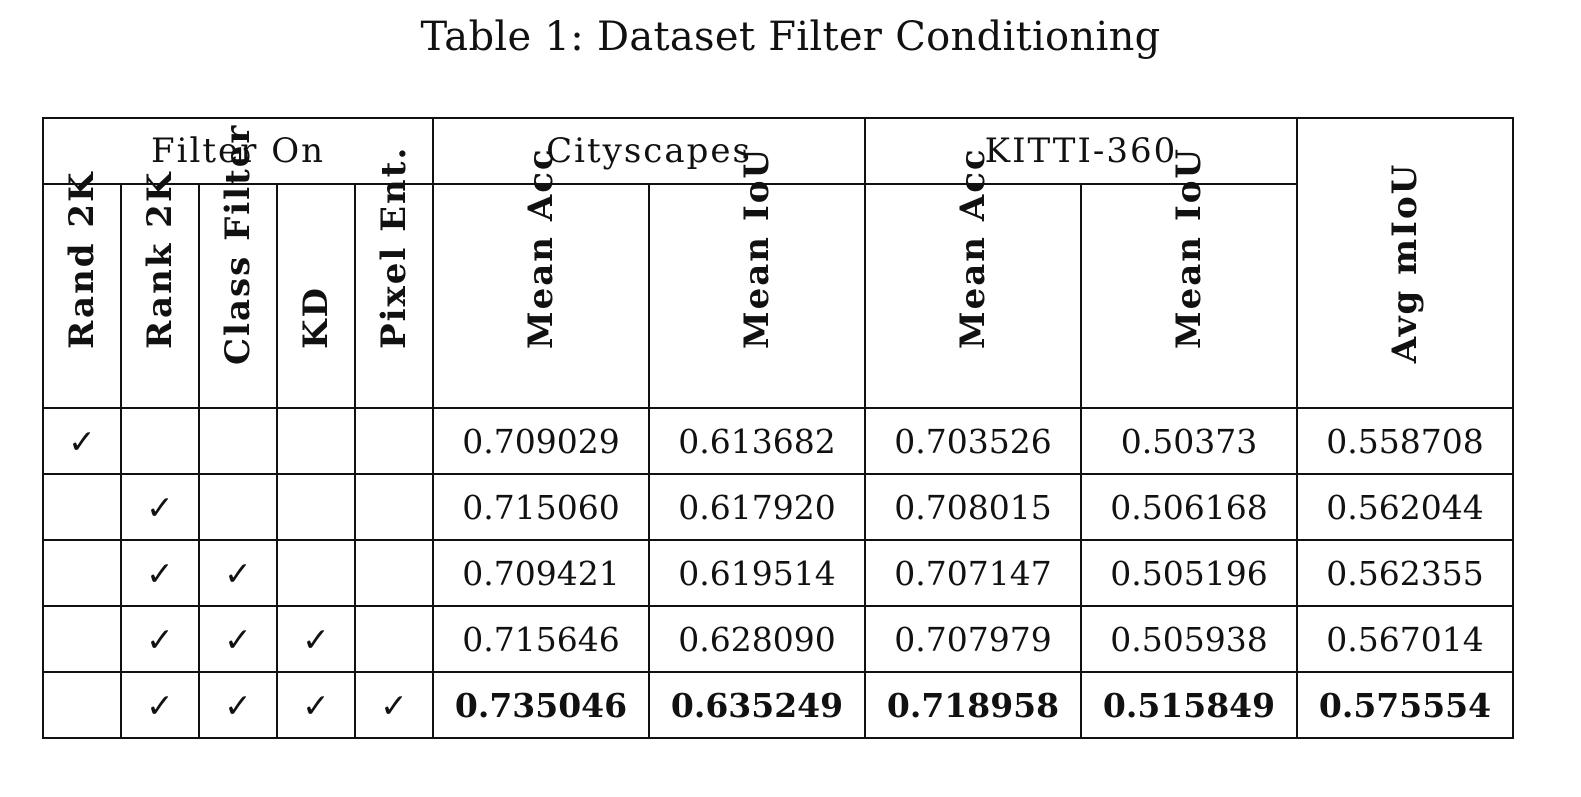  Describe the element at coordinates (316, 317) in the screenshot. I see `filter-label: KD` at that location.